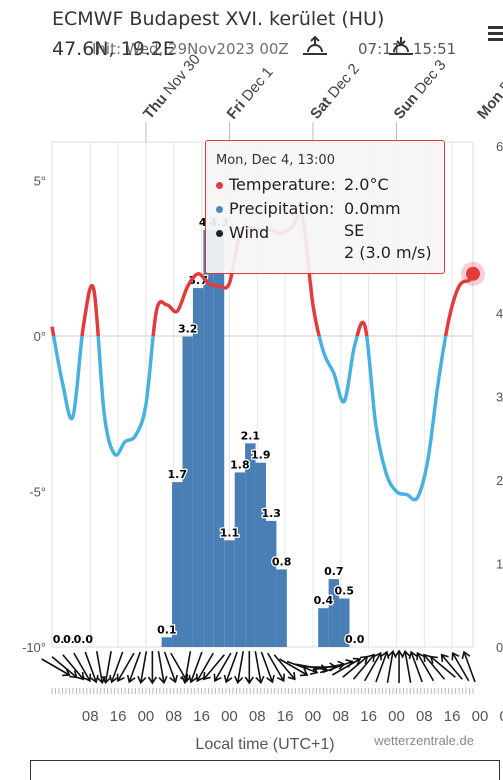 This screenshot has width=503, height=780. I want to click on precip-label: 1.8, so click(240, 464).